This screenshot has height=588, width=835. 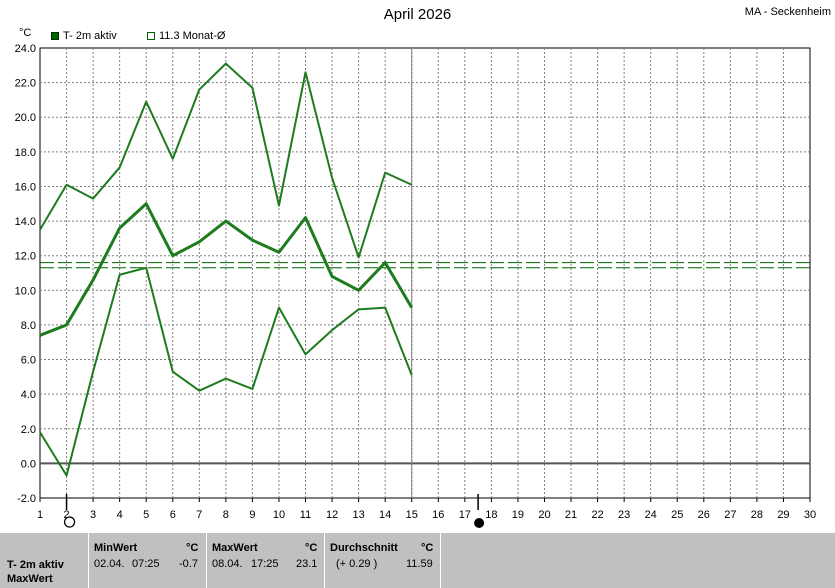 What do you see at coordinates (311, 548) in the screenshot?
I see `max-unit: °C` at bounding box center [311, 548].